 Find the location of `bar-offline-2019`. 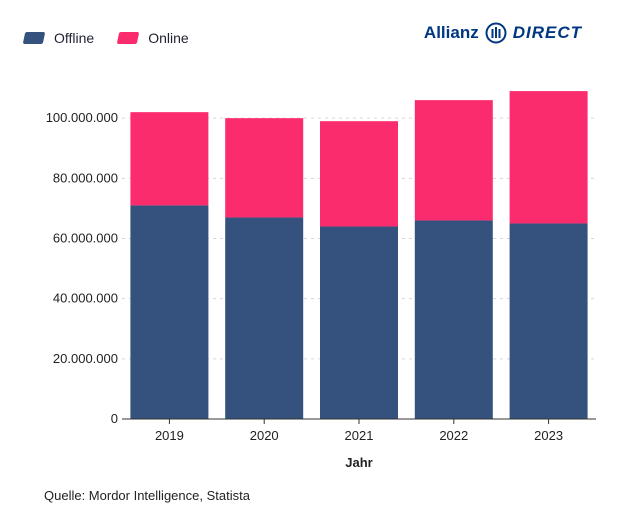

bar-offline-2019 is located at coordinates (169, 312).